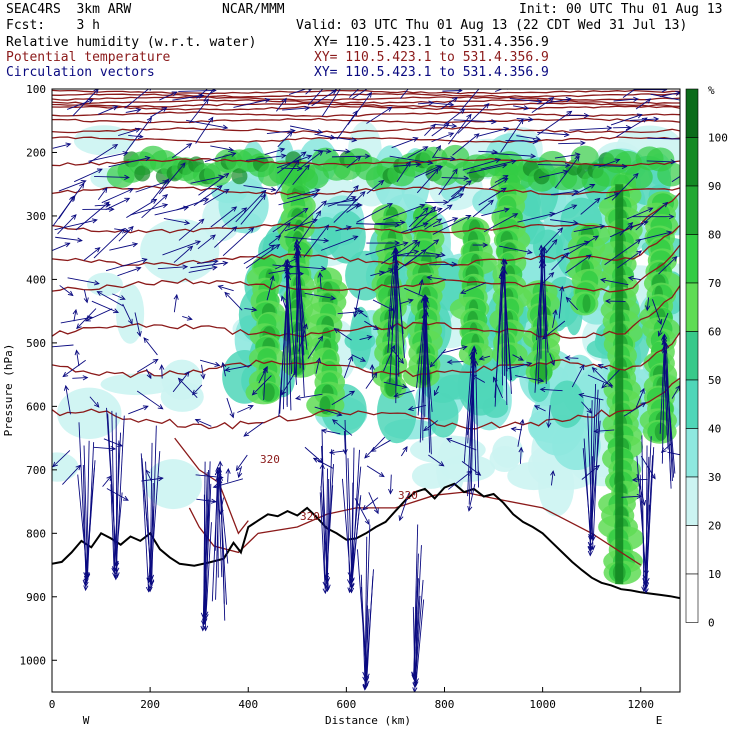 The image size is (740, 740). What do you see at coordinates (368, 720) in the screenshot?
I see `x-axis-label: Distance (km)` at bounding box center [368, 720].